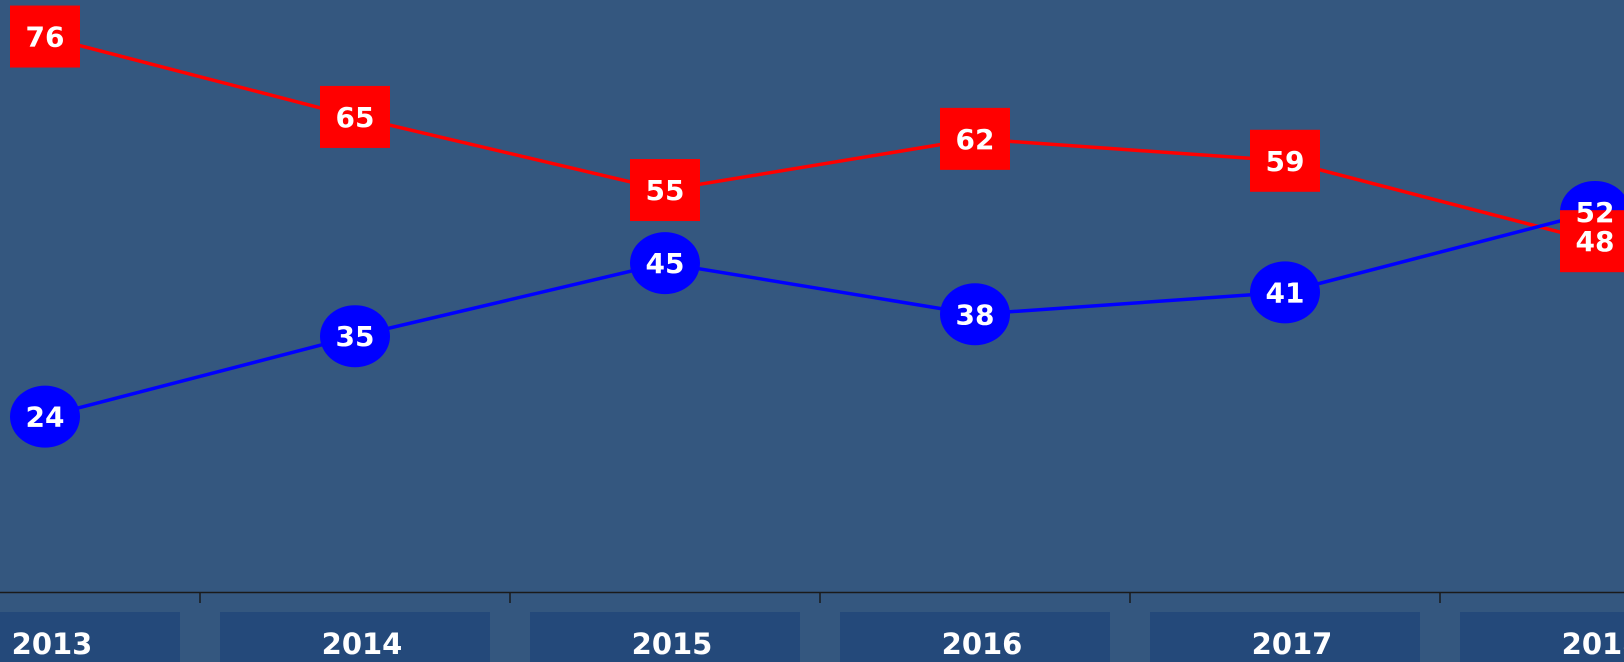 This screenshot has width=1624, height=662. I want to click on x-tick-label: 2015, so click(672, 644).